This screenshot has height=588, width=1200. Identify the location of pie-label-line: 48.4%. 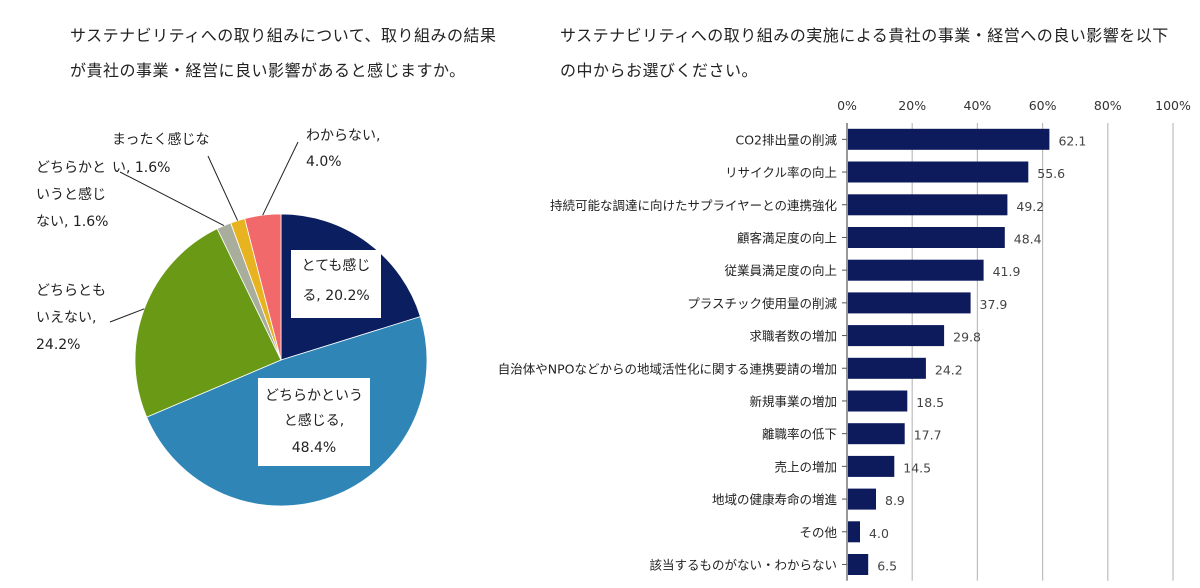
(314, 448).